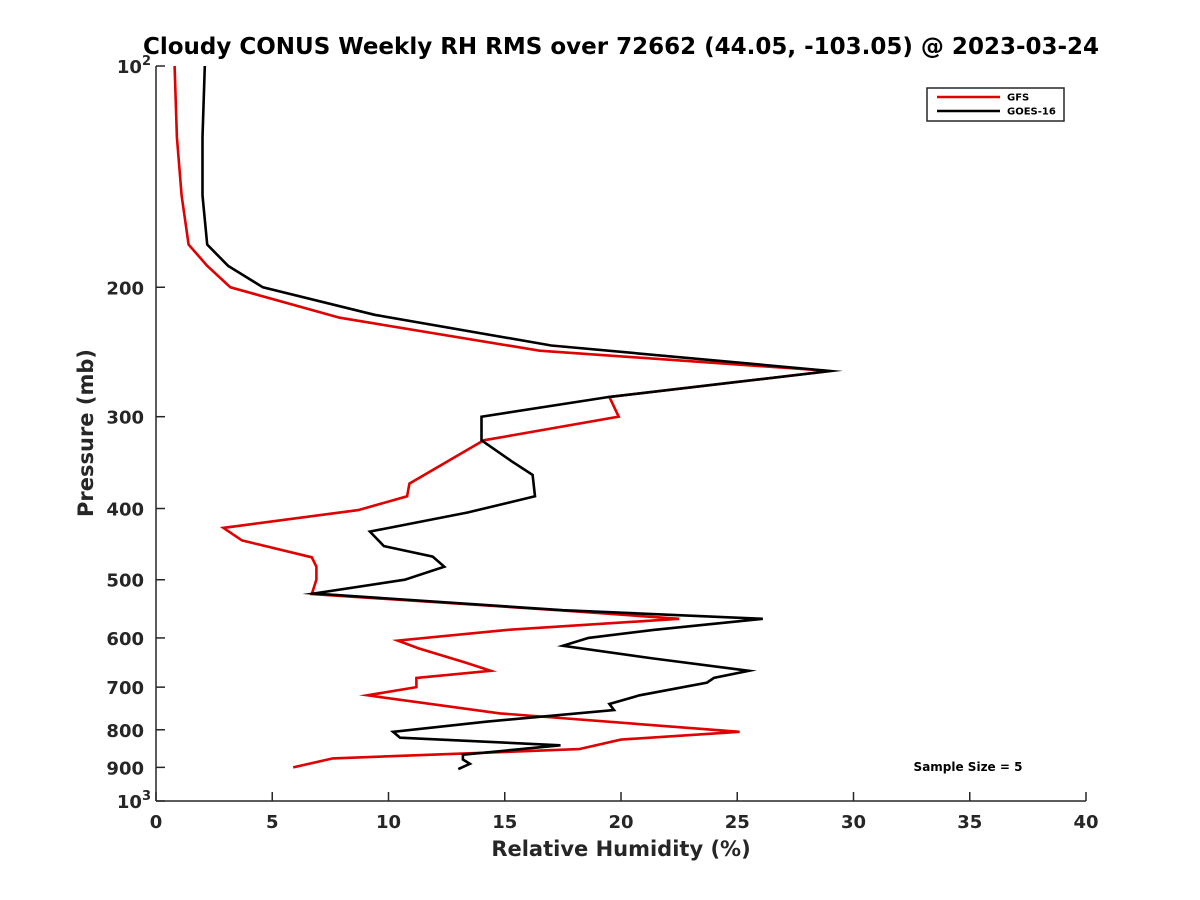  What do you see at coordinates (620, 822) in the screenshot?
I see `x-tick-label: 20` at bounding box center [620, 822].